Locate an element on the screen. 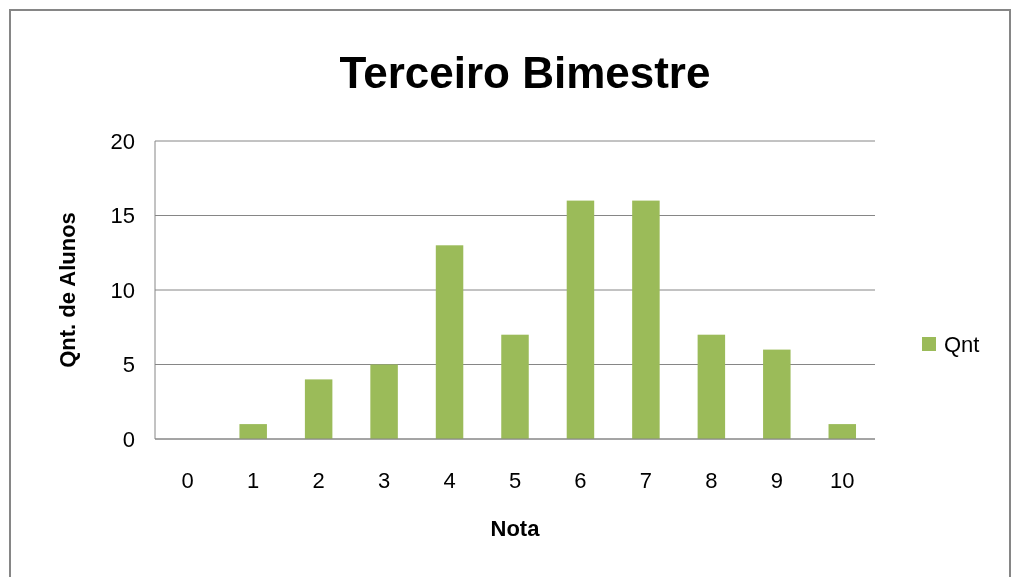 Image resolution: width=1012 pixels, height=577 pixels. x-tick-label: 8 is located at coordinates (711, 480).